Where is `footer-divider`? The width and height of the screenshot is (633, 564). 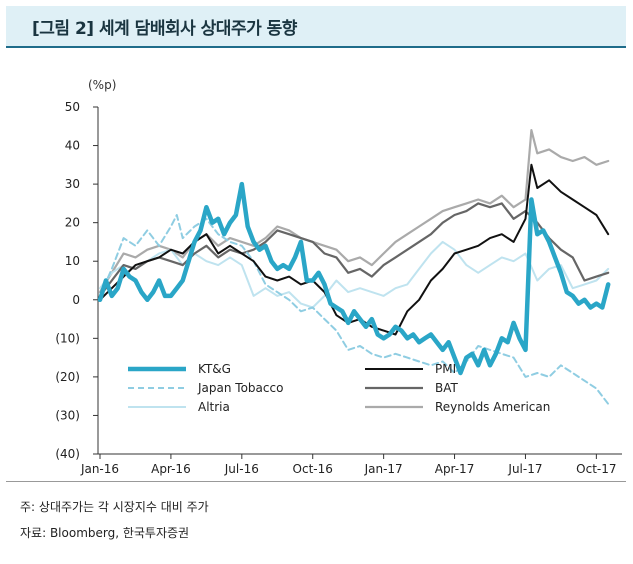
footer-divider is located at coordinates (316, 481).